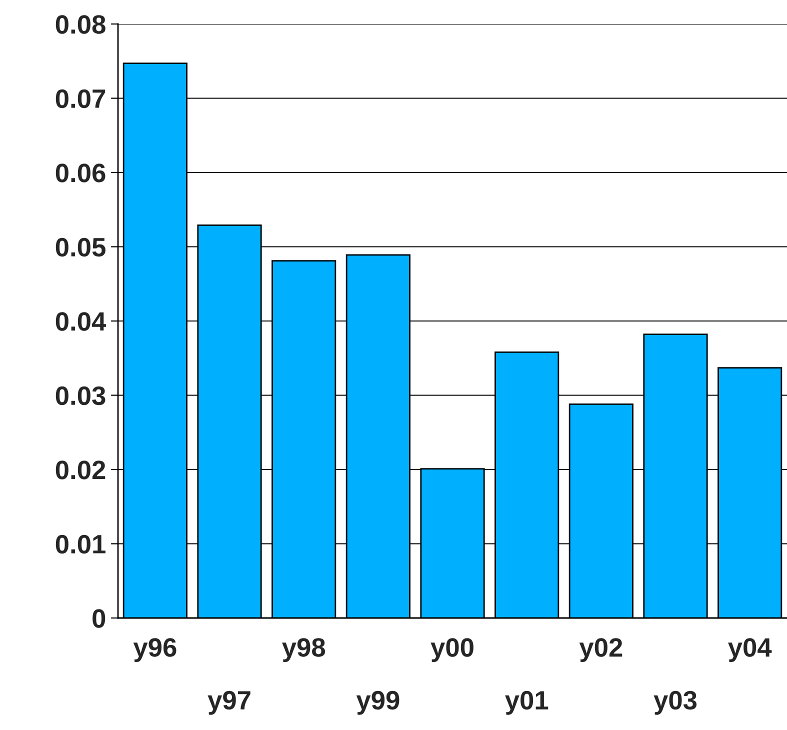 The image size is (787, 730). What do you see at coordinates (304, 650) in the screenshot?
I see `x-tick-label: y98` at bounding box center [304, 650].